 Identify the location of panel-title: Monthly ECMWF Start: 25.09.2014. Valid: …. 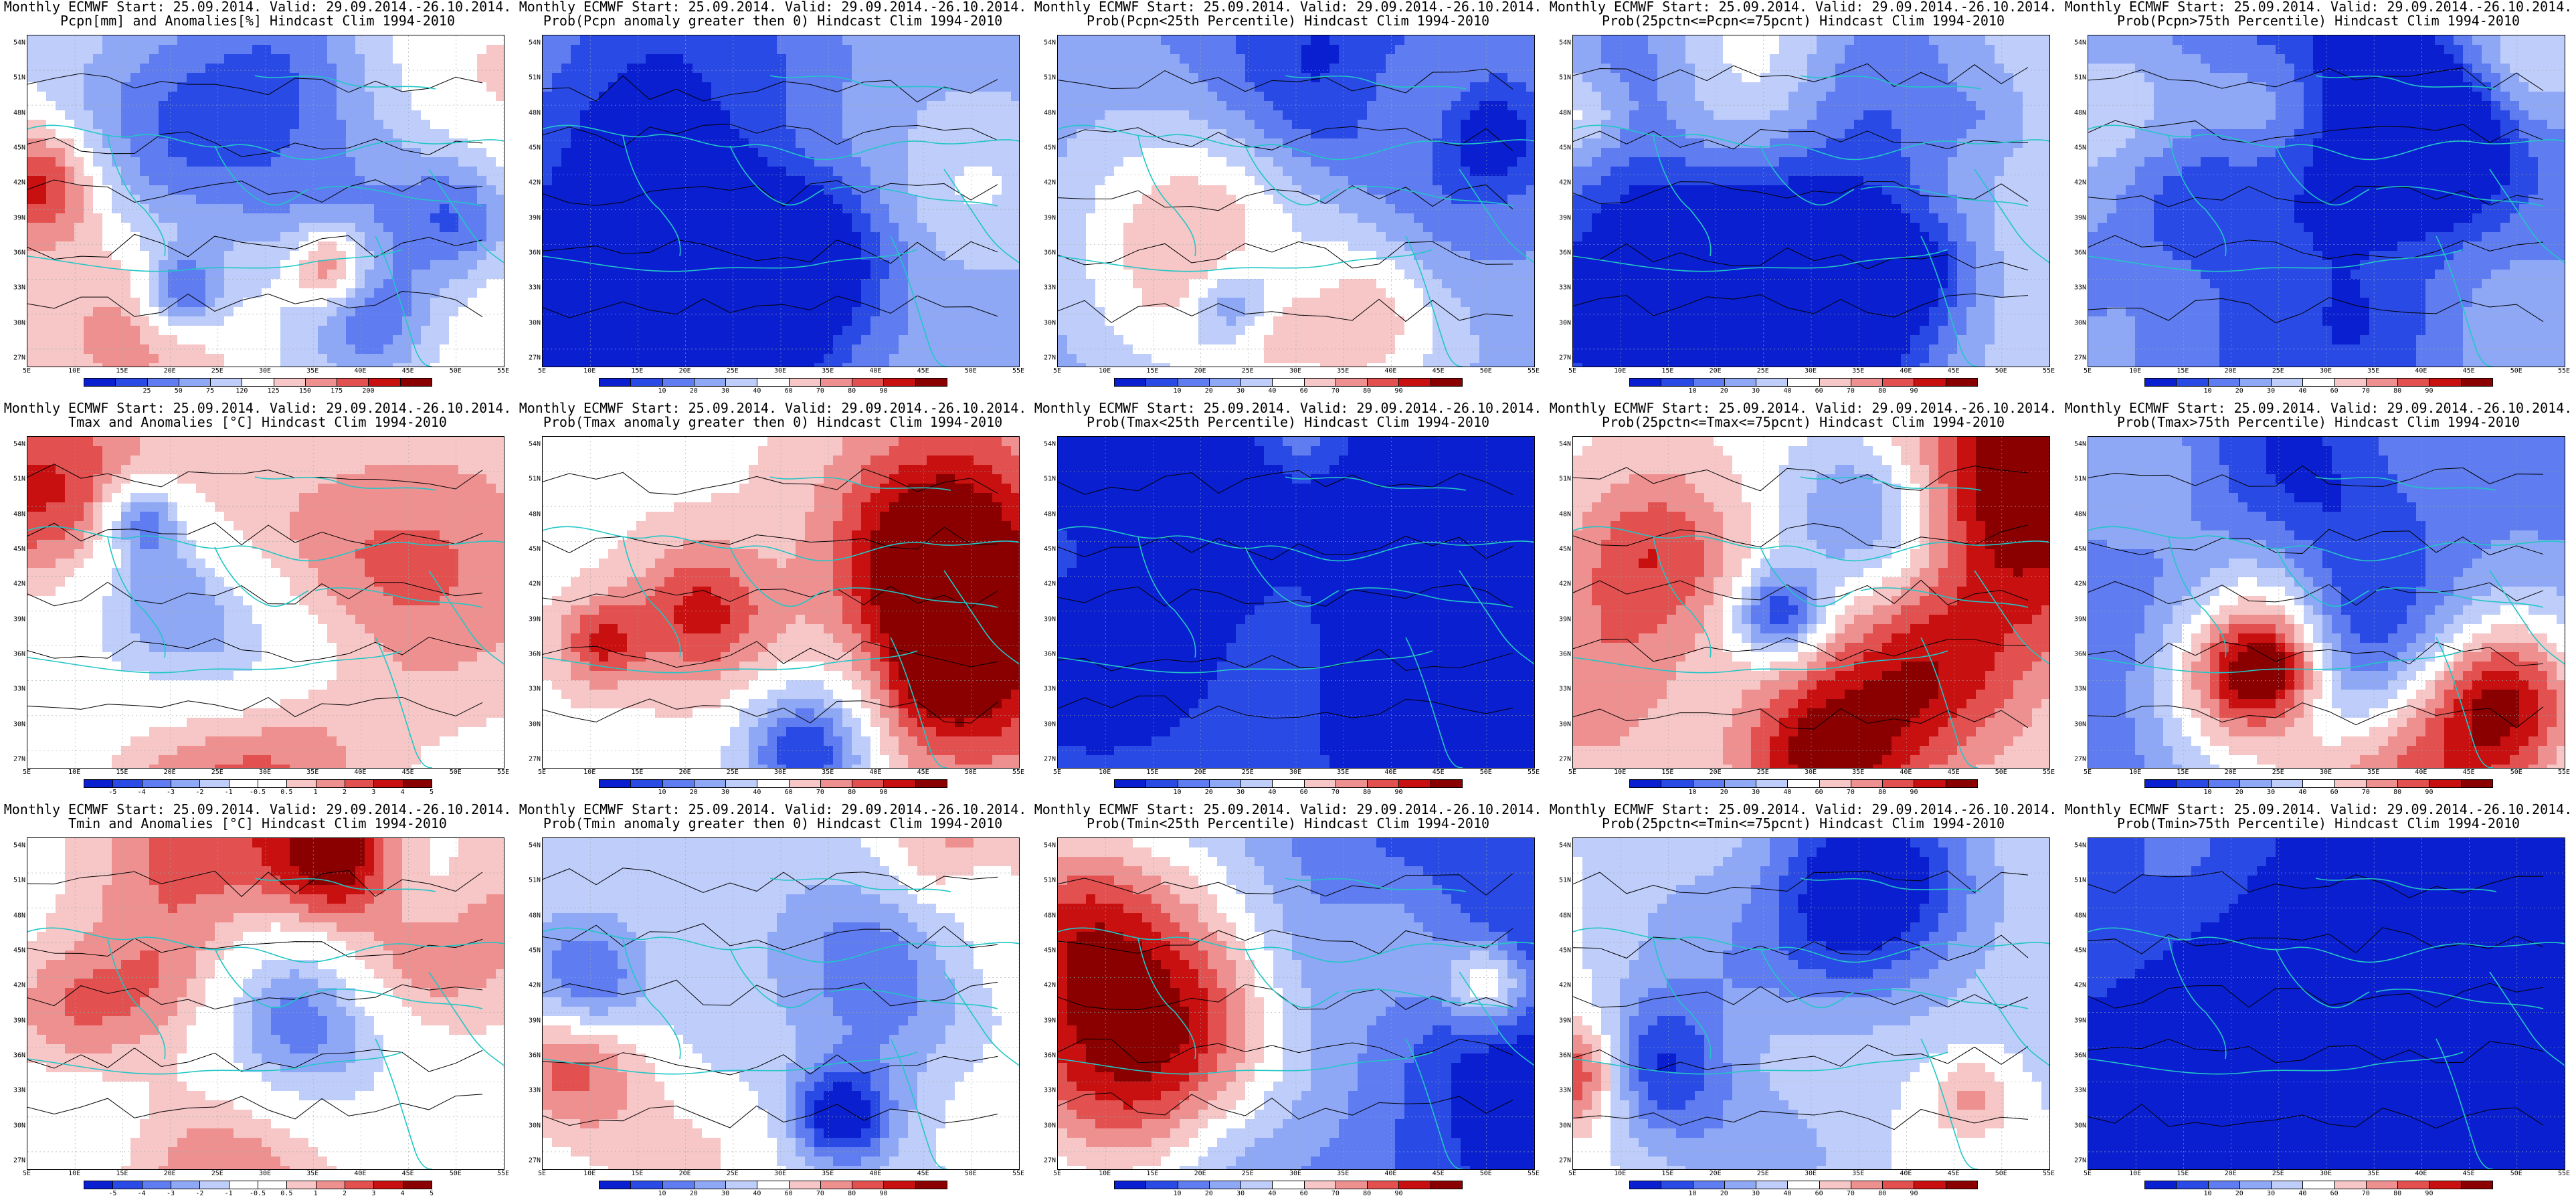
(2318, 415).